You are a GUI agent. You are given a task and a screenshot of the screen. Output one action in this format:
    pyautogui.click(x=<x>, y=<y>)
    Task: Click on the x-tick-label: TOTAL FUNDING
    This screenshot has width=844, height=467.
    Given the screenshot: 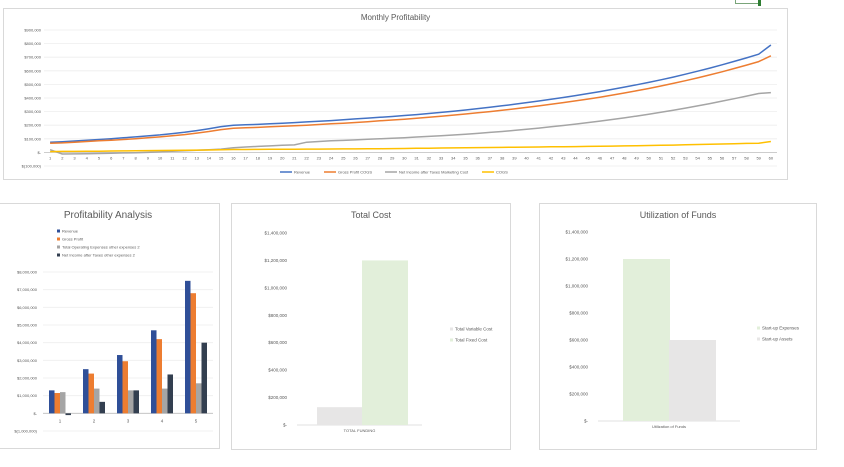 What is the action you would take?
    pyautogui.click(x=360, y=430)
    